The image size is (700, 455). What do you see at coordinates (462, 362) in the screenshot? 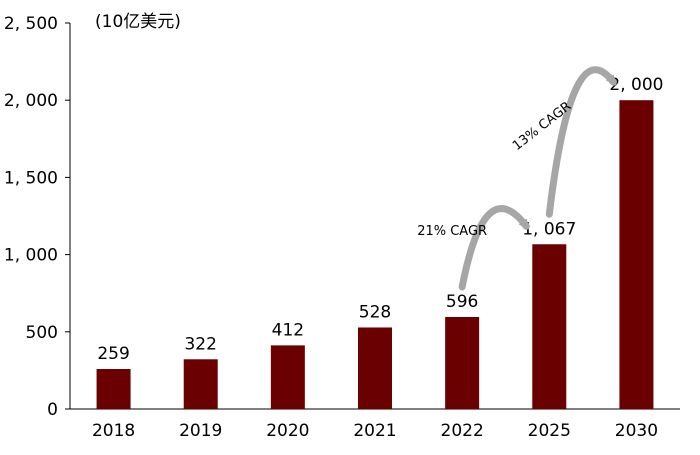
I see `bar-2022` at bounding box center [462, 362].